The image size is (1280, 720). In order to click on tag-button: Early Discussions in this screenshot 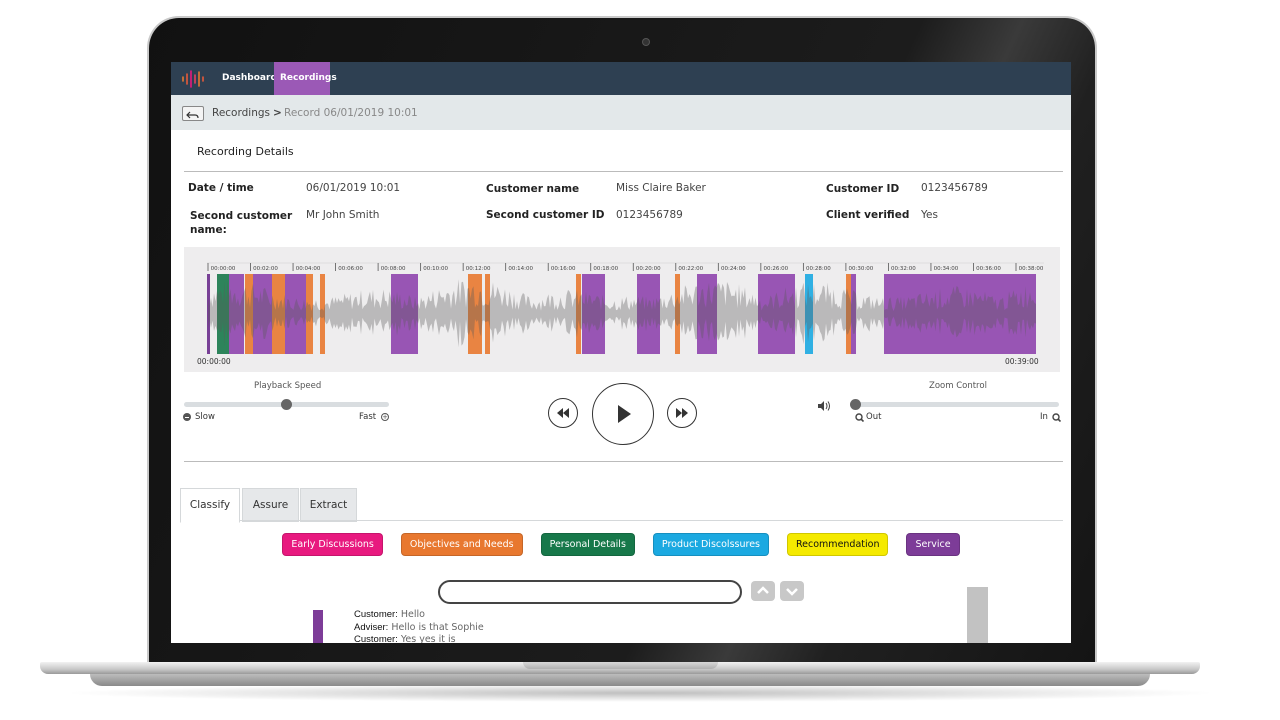, I will do `click(332, 544)`.